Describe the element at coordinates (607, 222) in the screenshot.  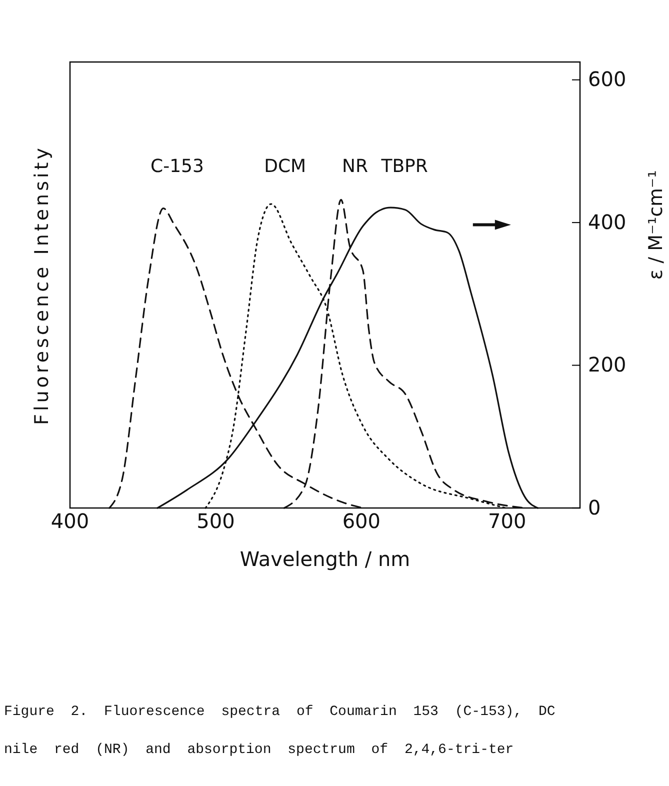
I see `y2-tick-label: 400` at that location.